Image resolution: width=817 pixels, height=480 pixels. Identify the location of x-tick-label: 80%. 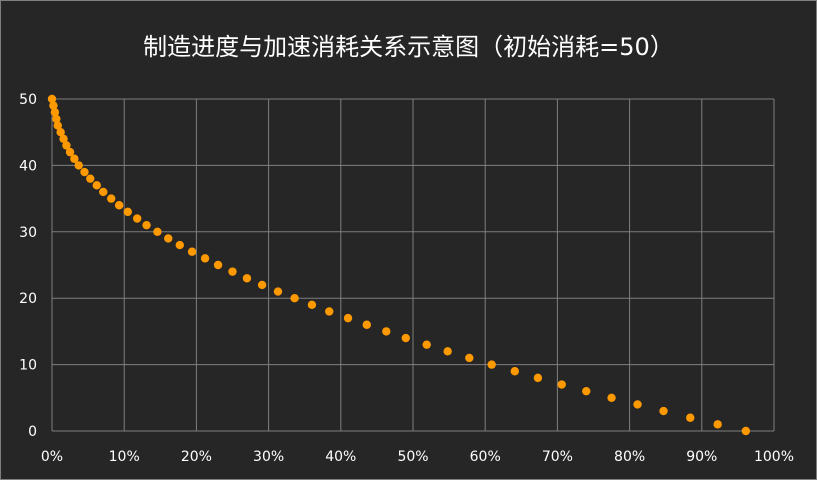
(629, 457).